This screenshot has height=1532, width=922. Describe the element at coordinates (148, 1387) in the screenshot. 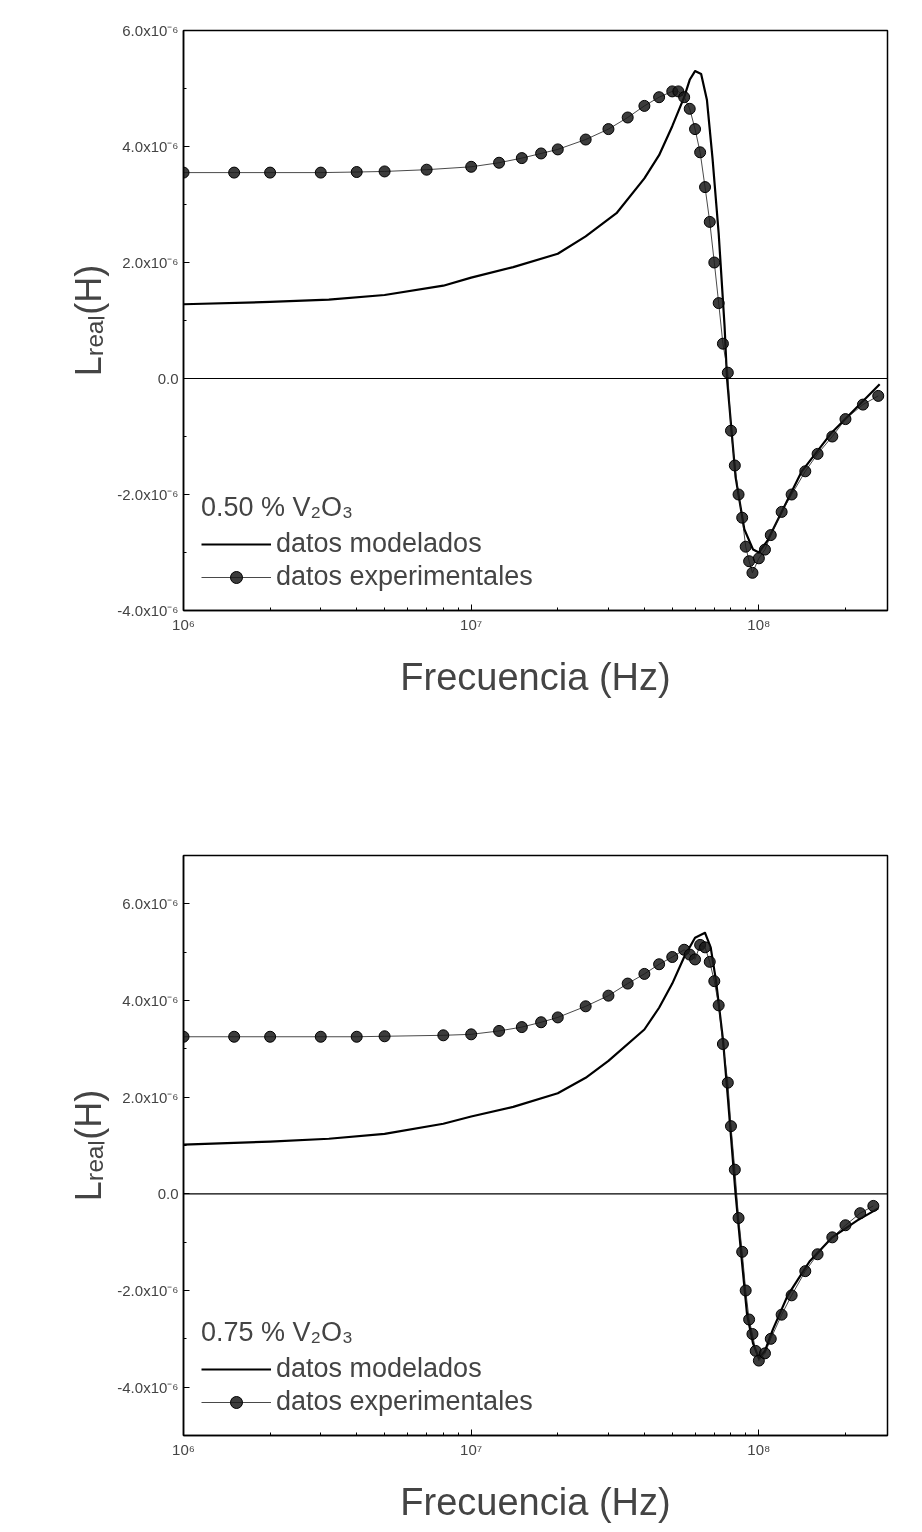

I see `y-tick-label: -4.0x10⁻⁶` at that location.